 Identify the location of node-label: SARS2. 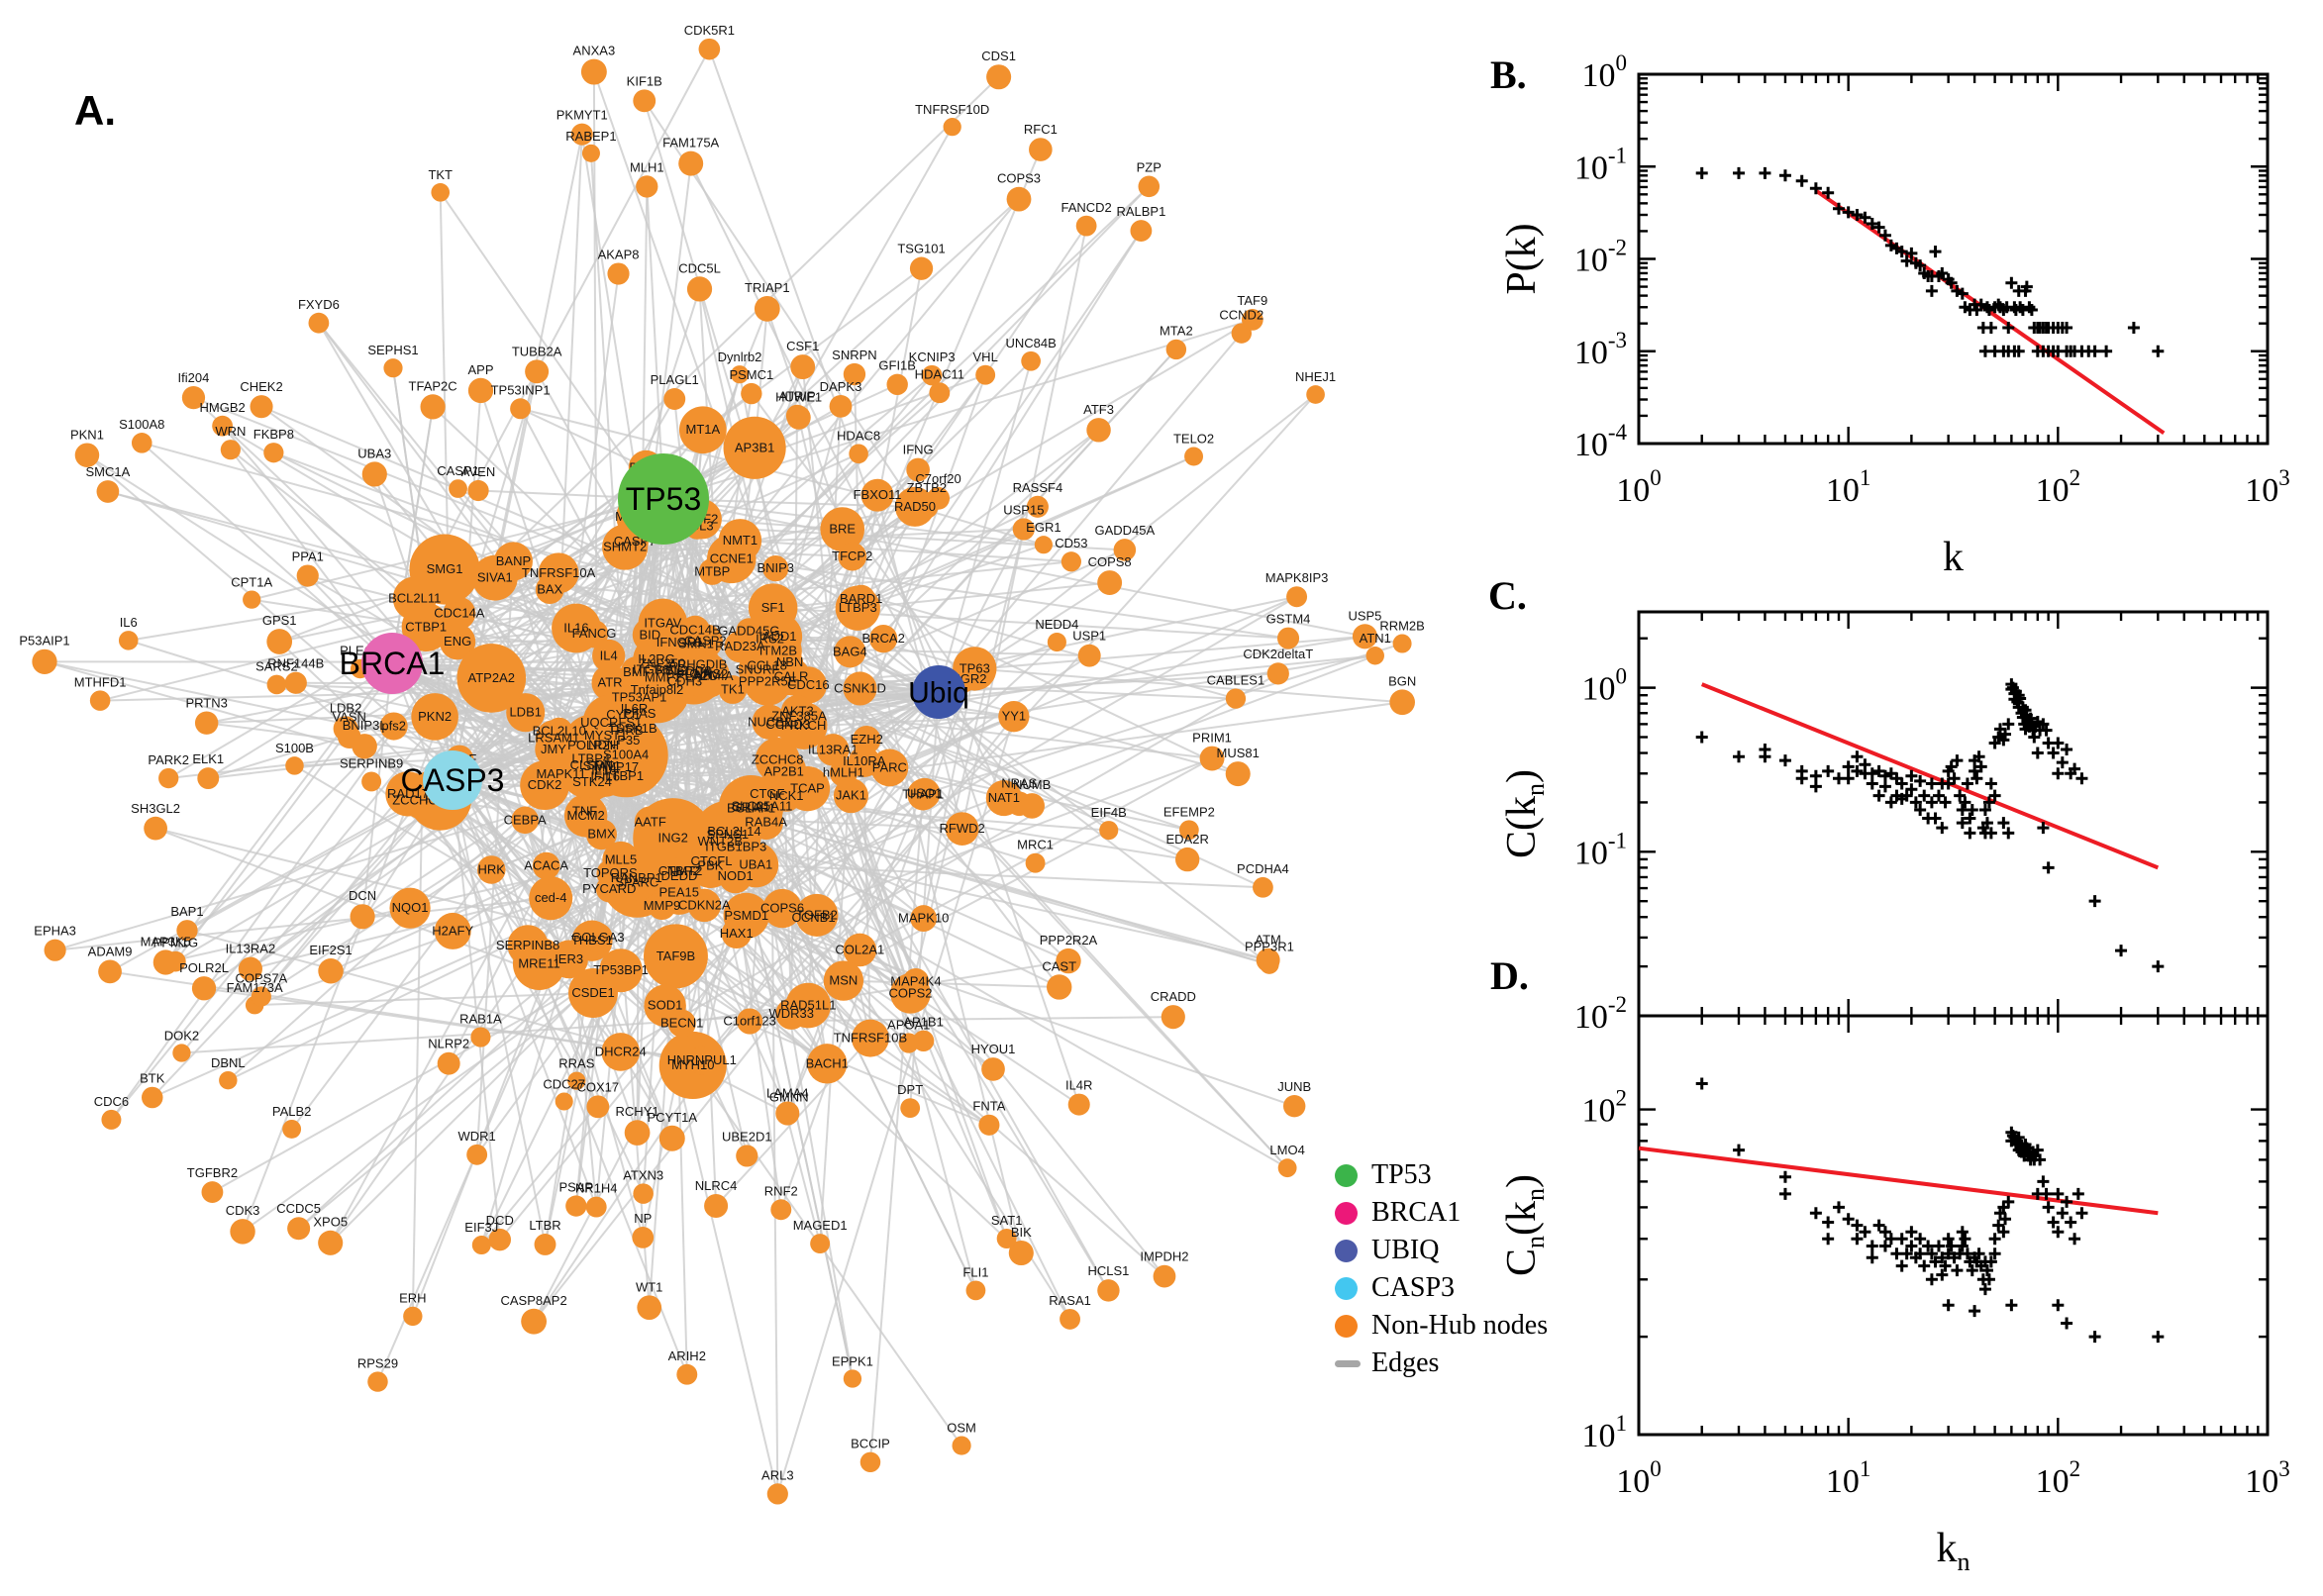
(276, 666).